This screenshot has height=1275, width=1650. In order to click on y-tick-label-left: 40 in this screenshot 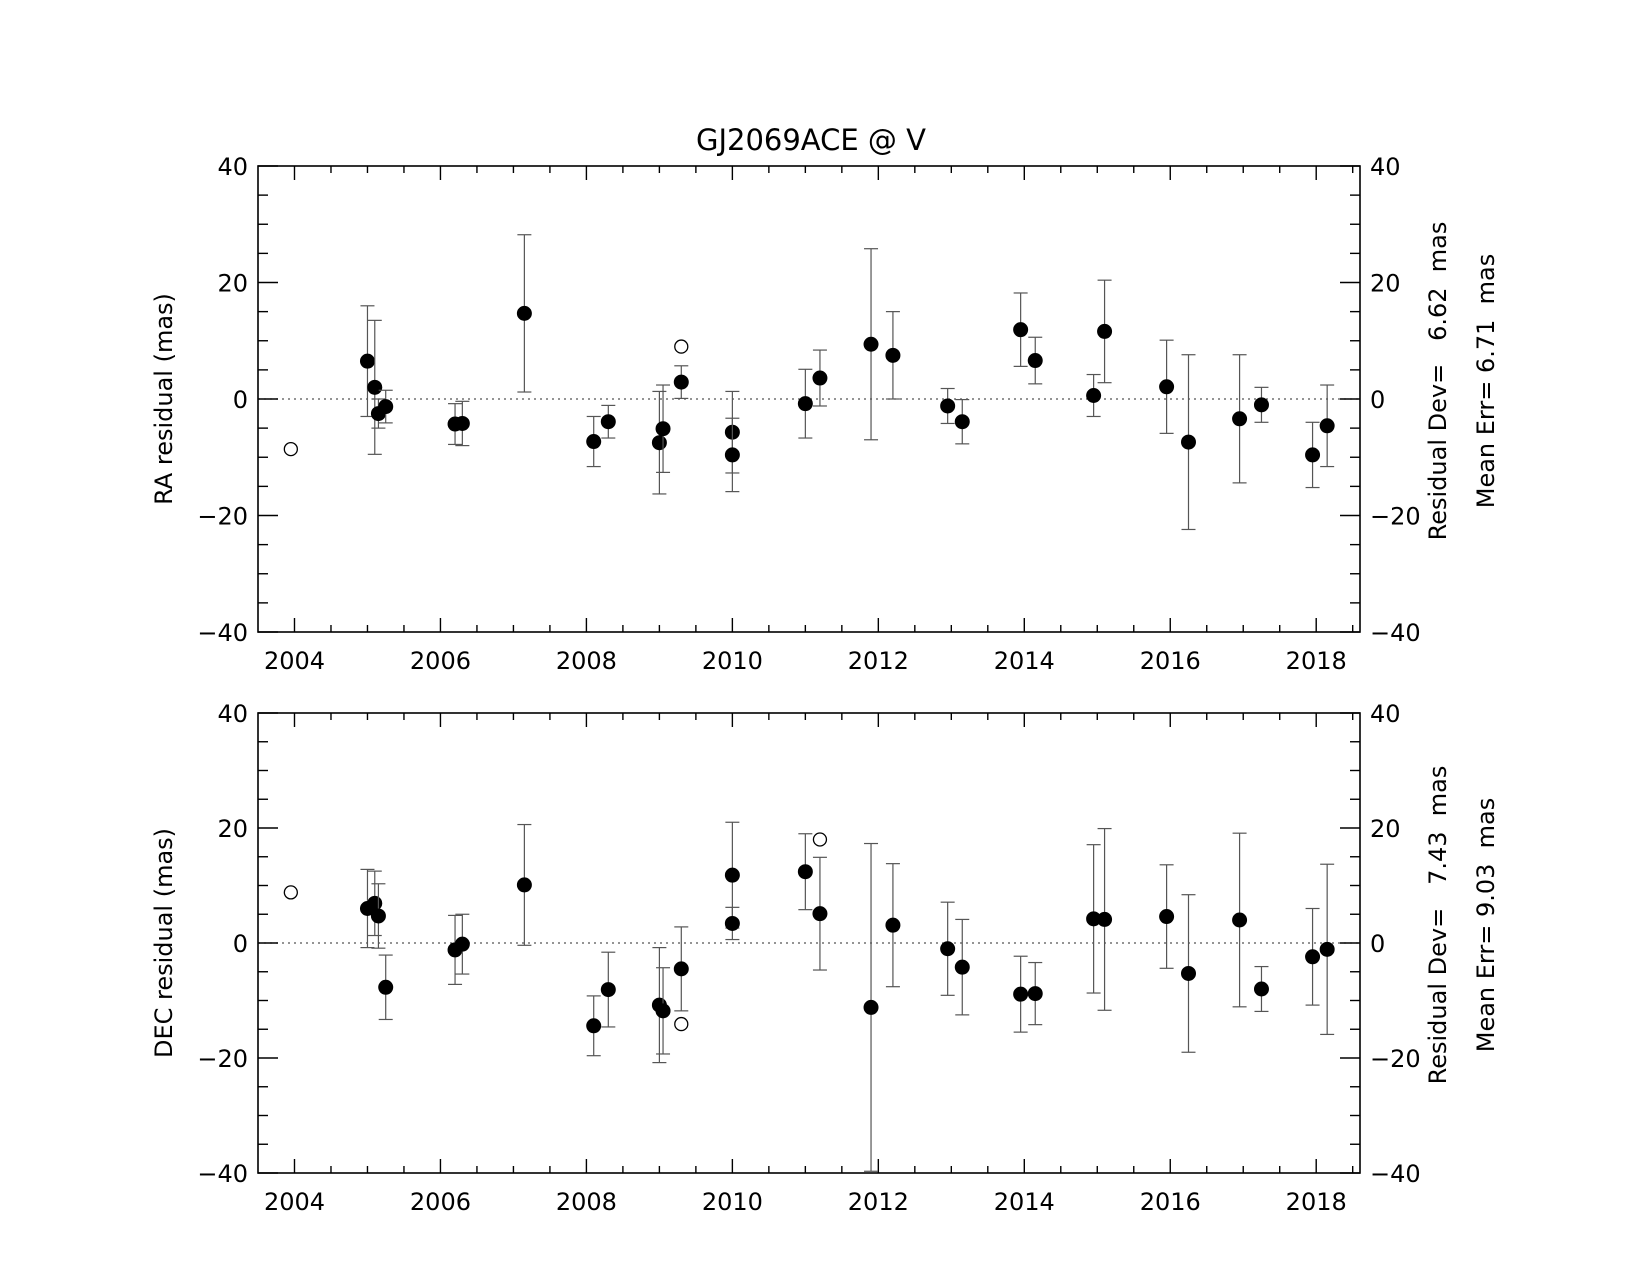, I will do `click(232, 714)`.